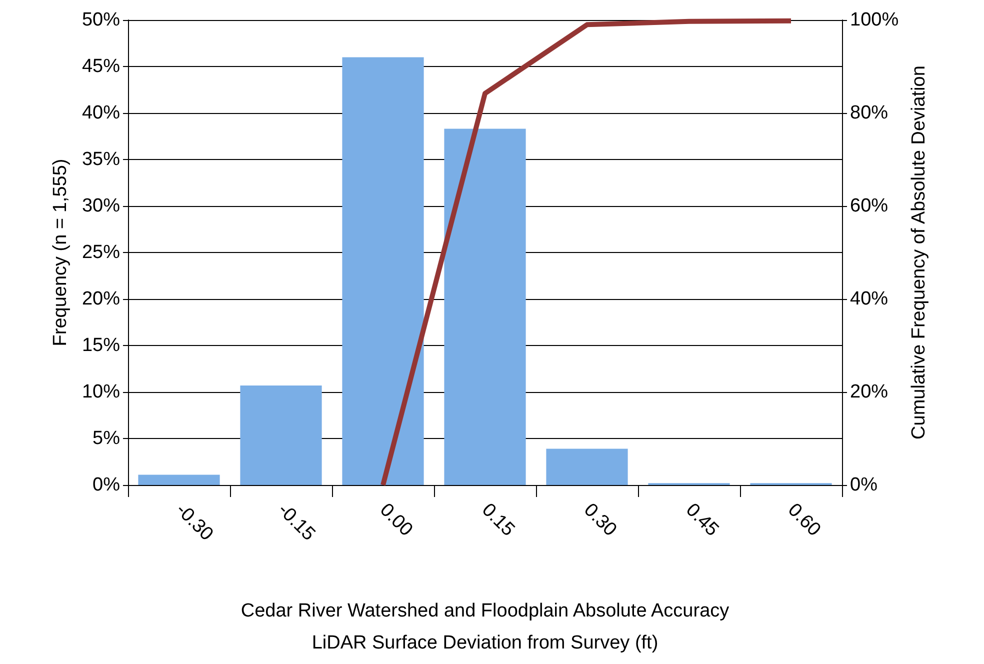 This screenshot has width=984, height=664. Describe the element at coordinates (396, 520) in the screenshot. I see `x-tick-label: 0.00` at that location.